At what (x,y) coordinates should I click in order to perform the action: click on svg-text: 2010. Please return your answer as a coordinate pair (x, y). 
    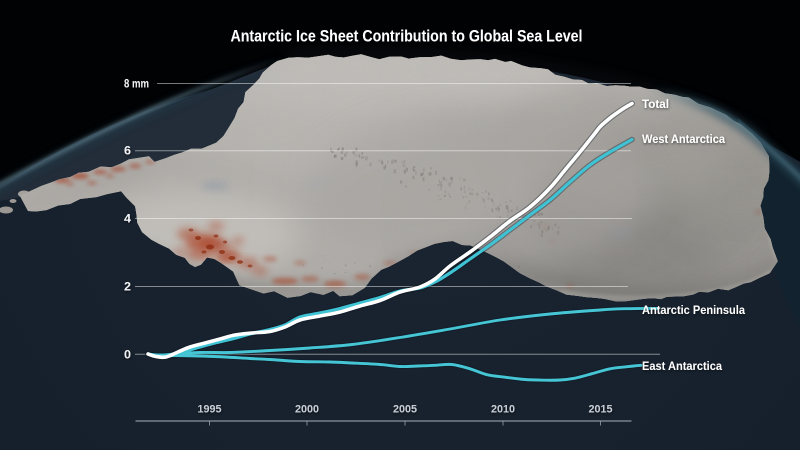
    Looking at the image, I should click on (503, 410).